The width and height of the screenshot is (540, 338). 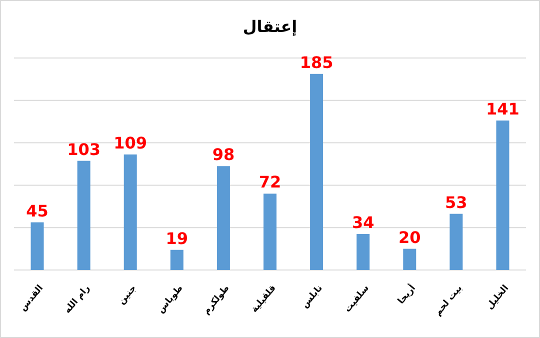 What do you see at coordinates (406, 294) in the screenshot?
I see `x-tick-label: أريحا` at bounding box center [406, 294].